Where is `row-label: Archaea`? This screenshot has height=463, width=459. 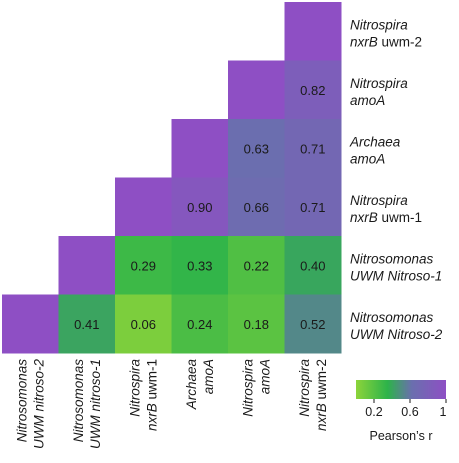 row-label: Archaea is located at coordinates (375, 141).